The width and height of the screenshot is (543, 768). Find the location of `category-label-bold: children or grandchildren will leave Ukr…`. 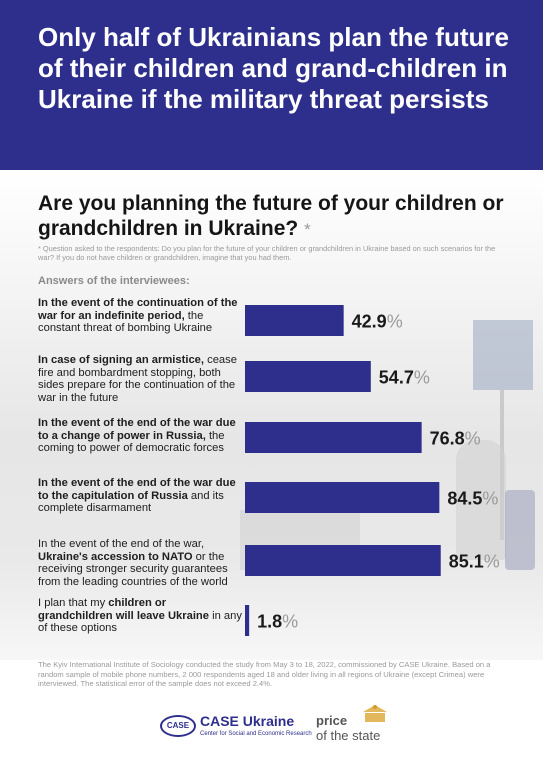

category-label-bold: children or grandchildren will leave Ukr… is located at coordinates (123, 609).